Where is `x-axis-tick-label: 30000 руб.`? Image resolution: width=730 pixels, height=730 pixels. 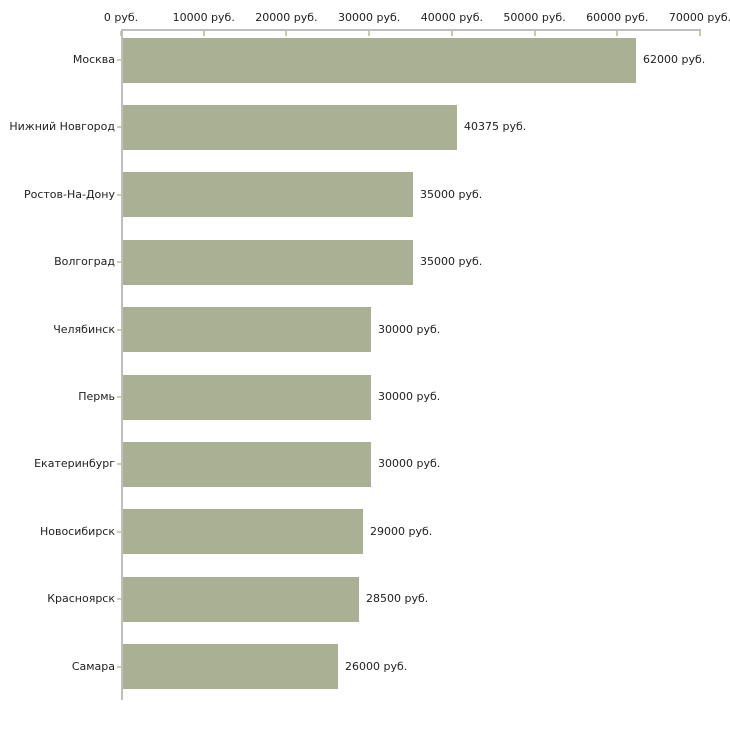
x-axis-tick-label: 30000 руб. is located at coordinates (369, 17).